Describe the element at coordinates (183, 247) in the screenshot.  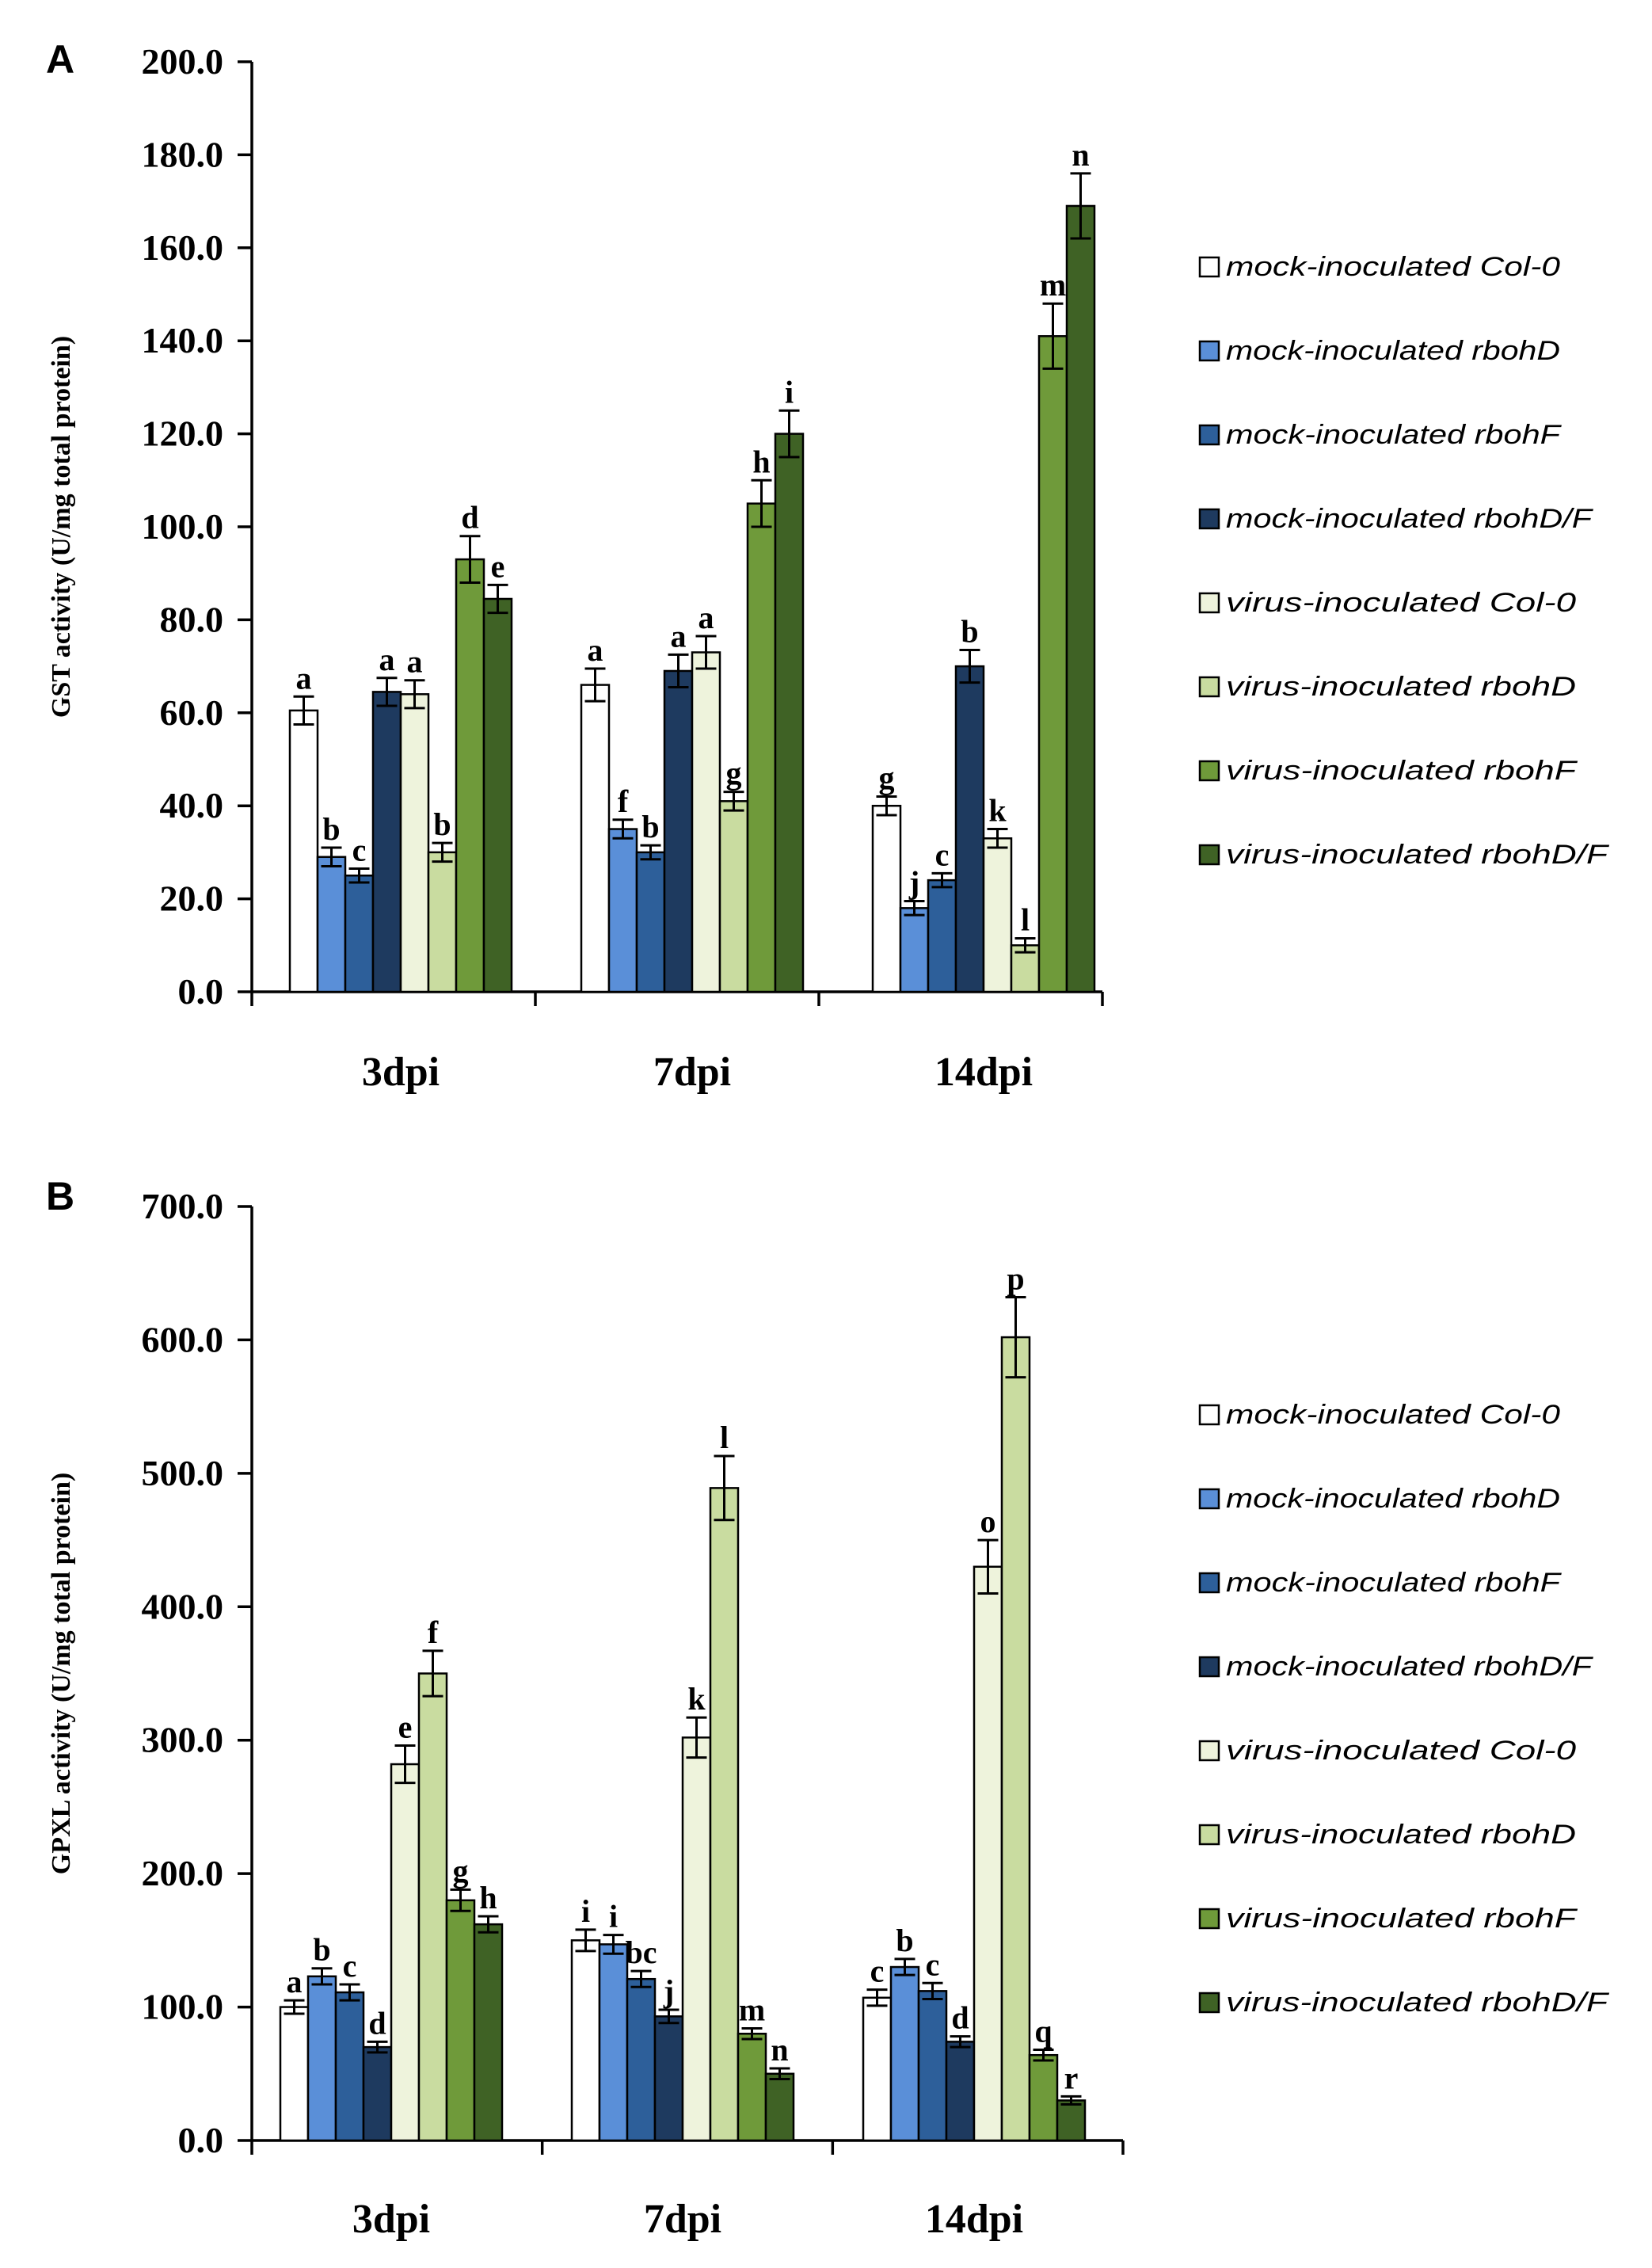
I see `panel-a-y-tick-label: 160.0` at that location.